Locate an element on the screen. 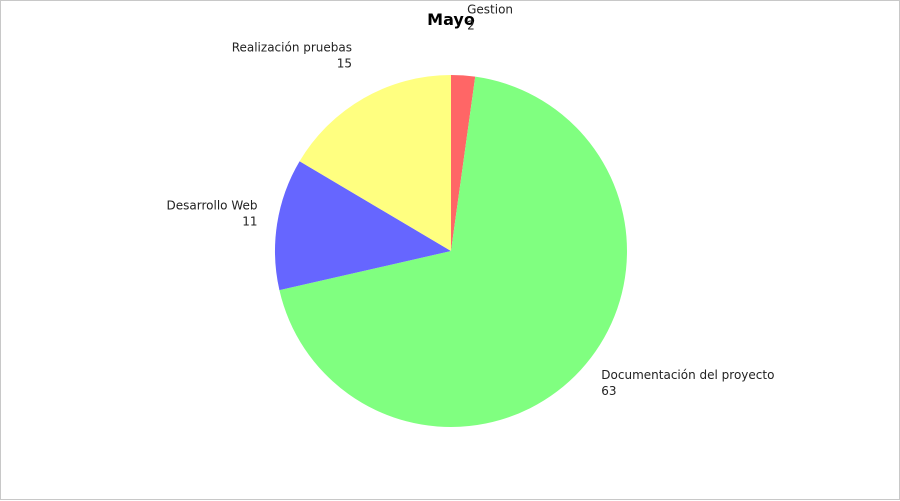 The image size is (900, 501). slice-label-name-0: Gestion is located at coordinates (490, 10).